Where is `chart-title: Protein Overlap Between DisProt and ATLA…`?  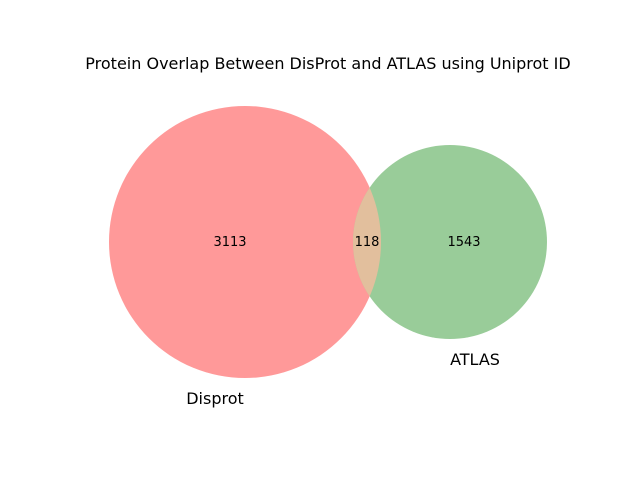
chart-title: Protein Overlap Between DisProt and ATLA… is located at coordinates (327, 63).